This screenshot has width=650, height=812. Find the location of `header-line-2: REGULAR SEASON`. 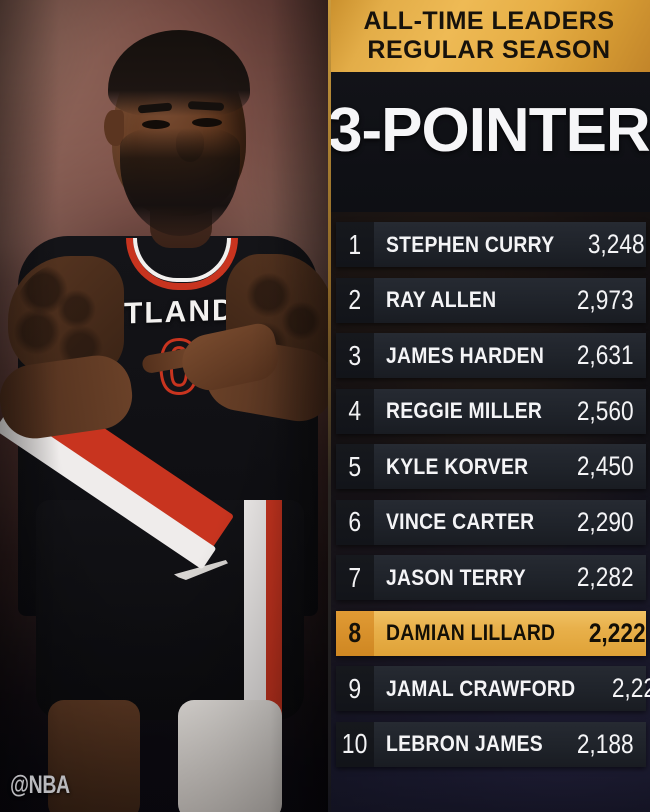

header-line-2: REGULAR SEASON is located at coordinates (489, 50).